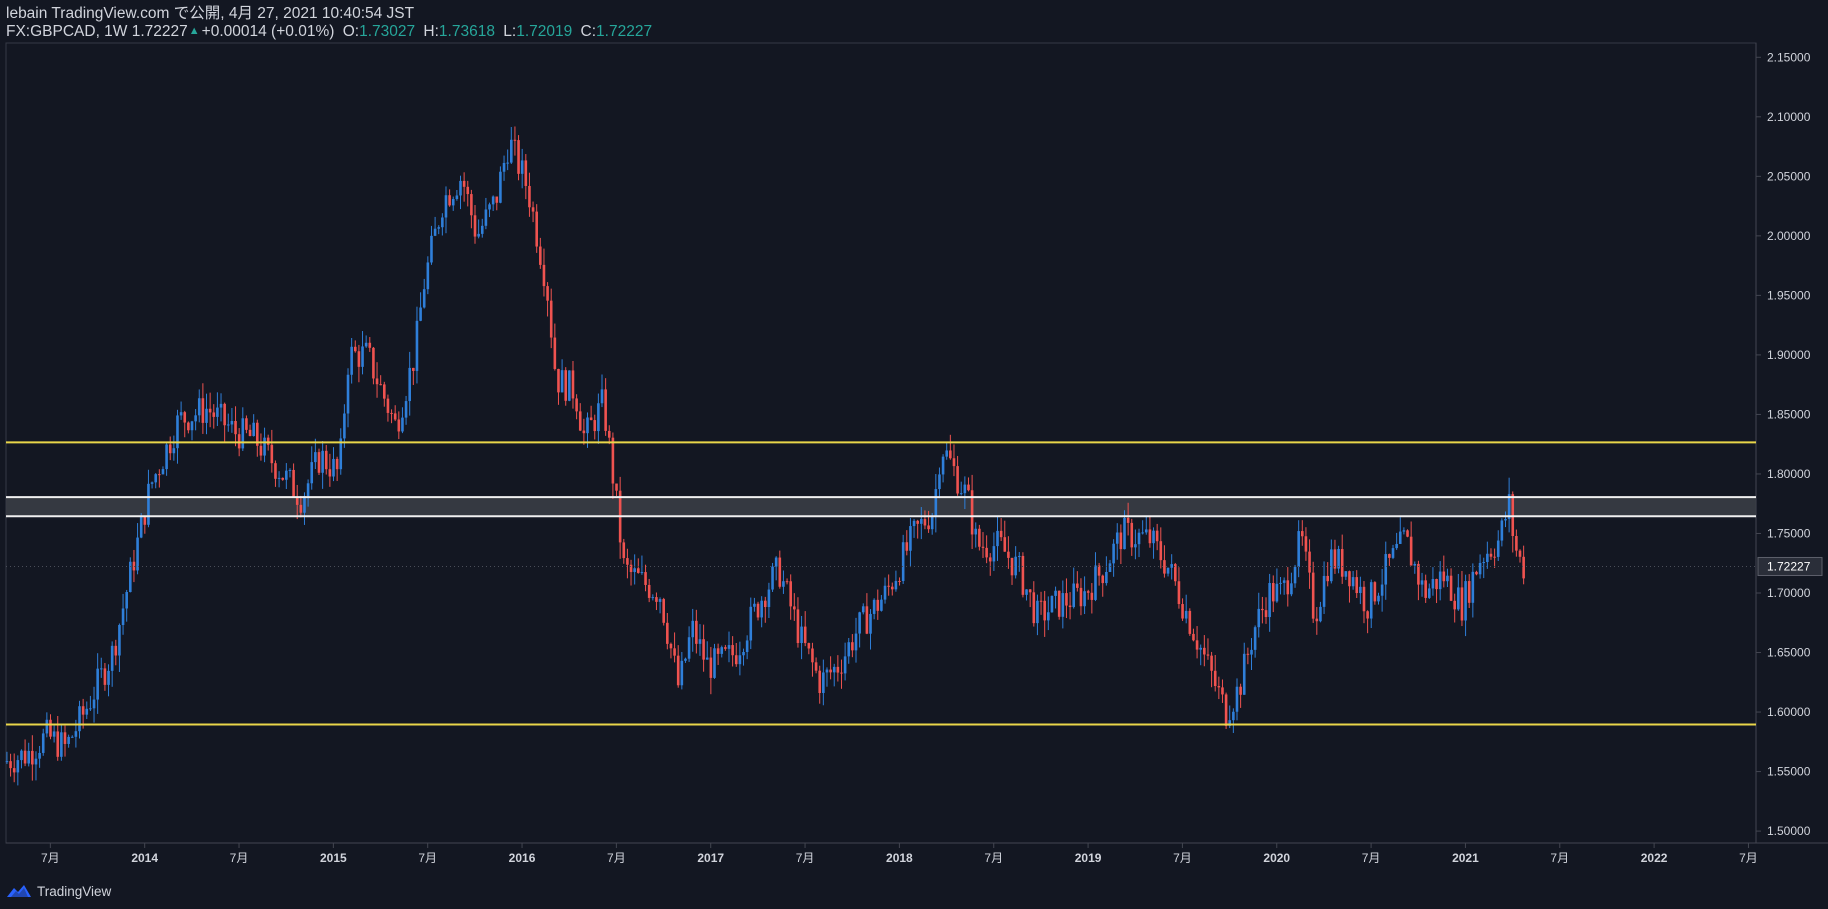 Image resolution: width=1828 pixels, height=909 pixels. What do you see at coordinates (522, 858) in the screenshot?
I see `time-tick-label: 2016` at bounding box center [522, 858].